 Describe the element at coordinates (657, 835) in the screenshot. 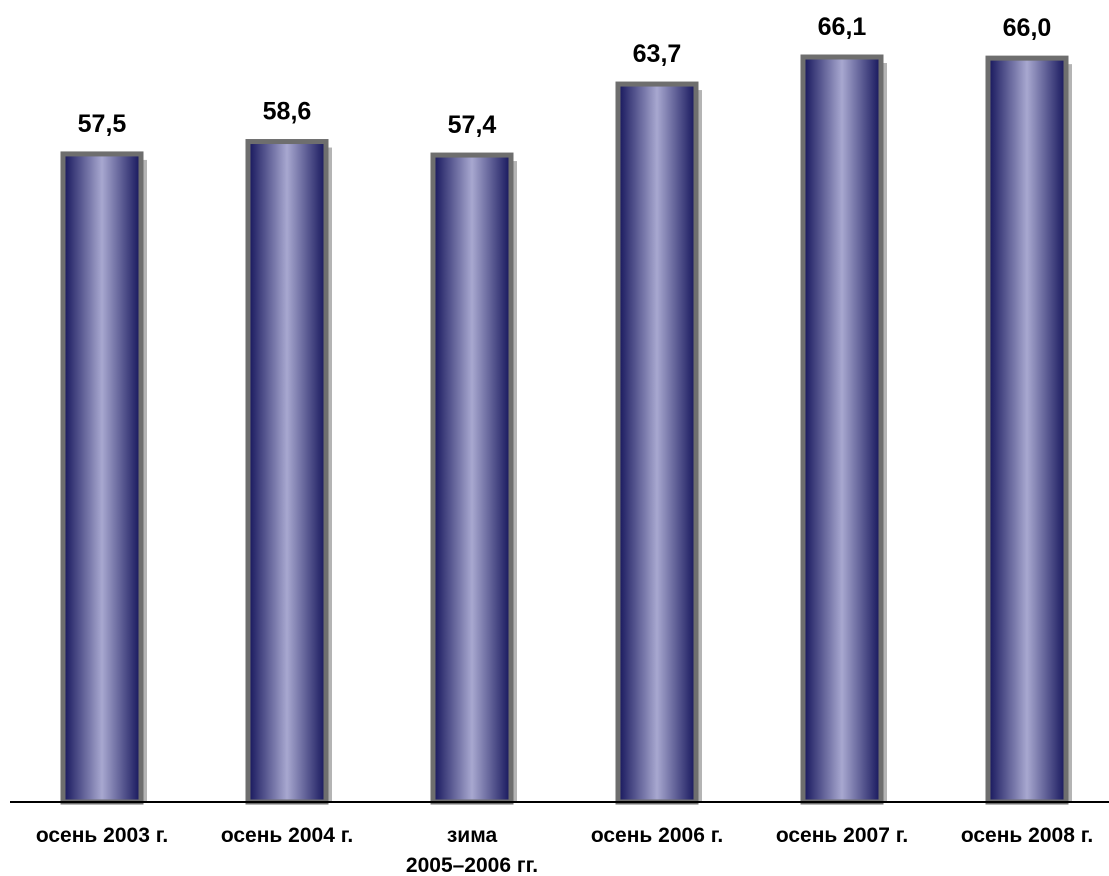

I see `category-label: осень 2006 г.` at that location.